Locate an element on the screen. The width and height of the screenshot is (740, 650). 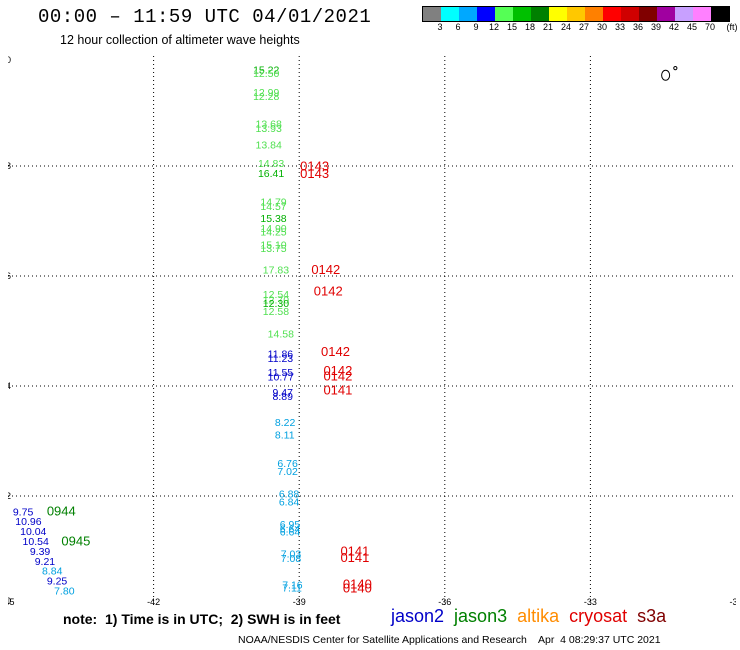
wave-height-label: 17.83 is located at coordinates (276, 270).